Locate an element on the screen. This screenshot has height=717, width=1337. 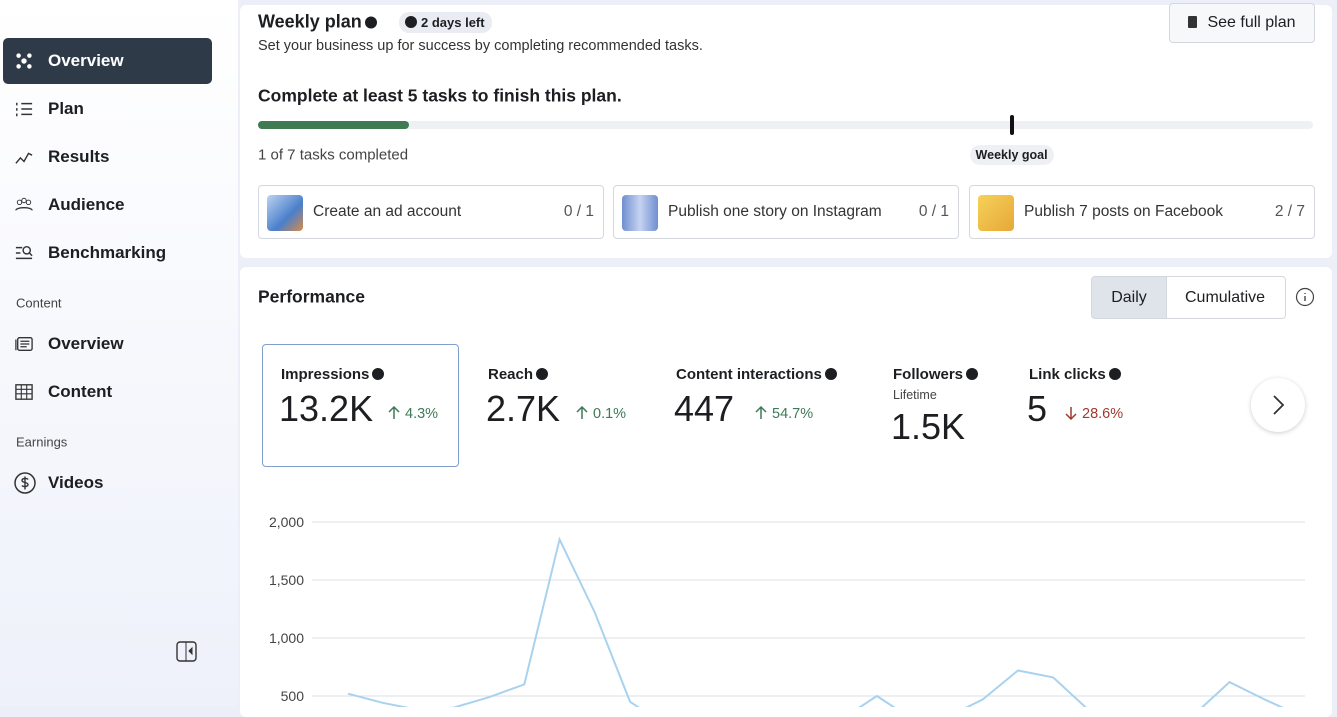
change-text: 0.1% is located at coordinates (610, 414).